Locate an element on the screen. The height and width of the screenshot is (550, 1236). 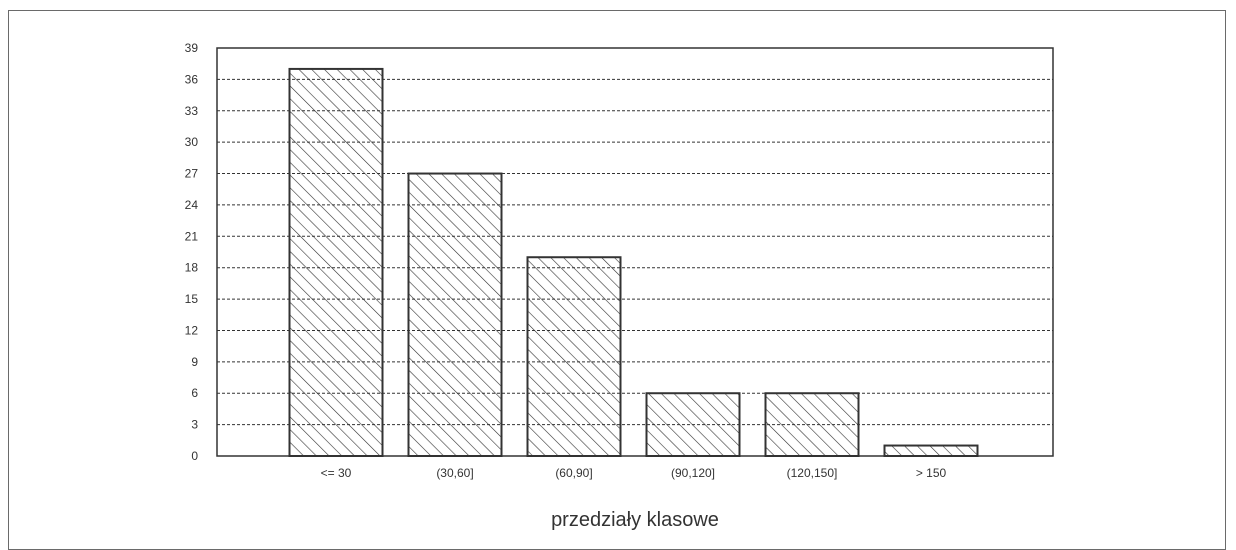
x-tick-label: (30,60] is located at coordinates (454, 473).